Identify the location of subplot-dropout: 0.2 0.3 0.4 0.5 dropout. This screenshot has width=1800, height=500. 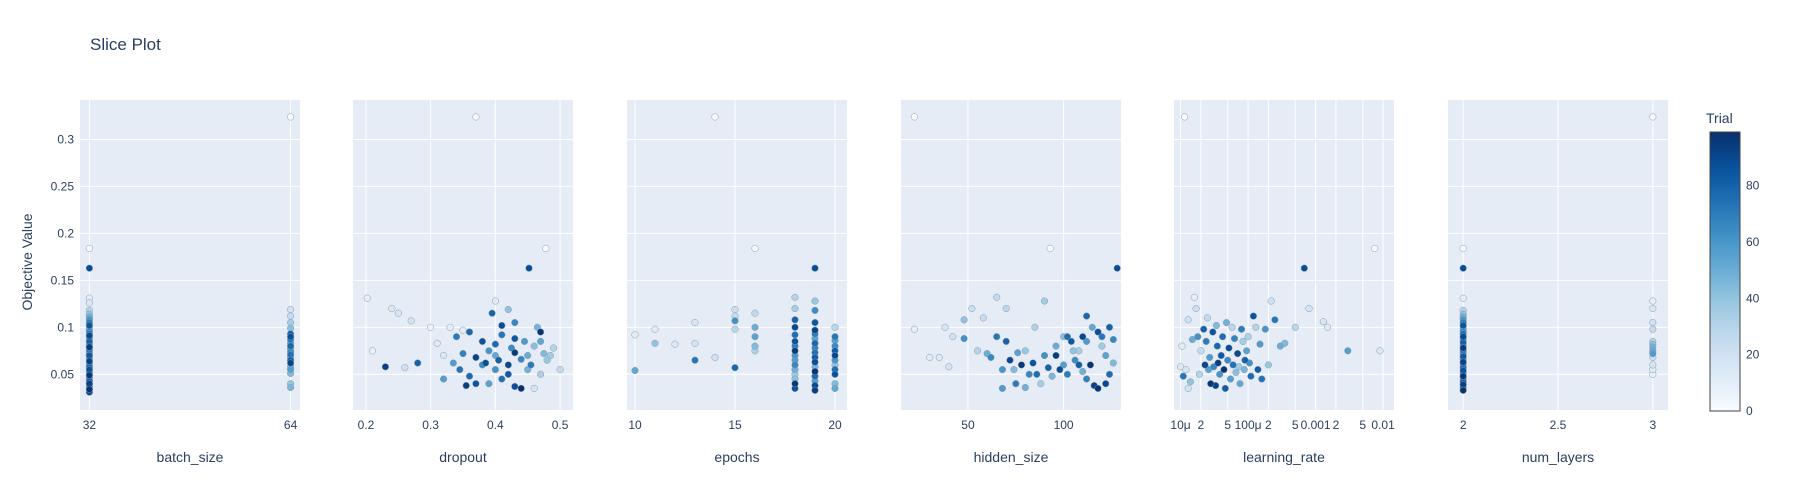
(463, 282).